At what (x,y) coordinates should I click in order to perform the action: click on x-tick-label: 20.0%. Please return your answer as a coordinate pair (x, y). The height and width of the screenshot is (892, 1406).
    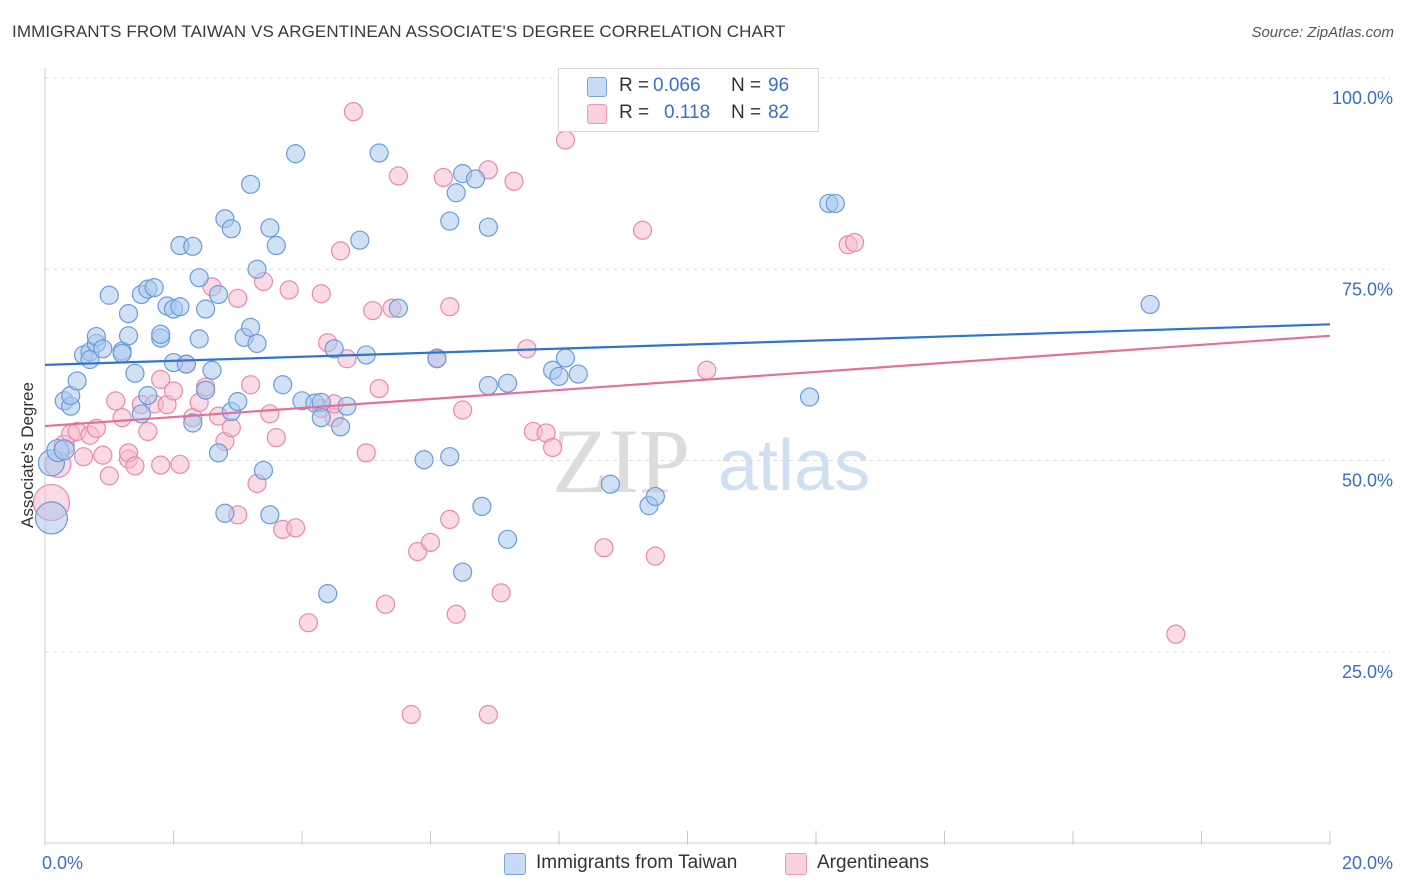
    Looking at the image, I should click on (1367, 863).